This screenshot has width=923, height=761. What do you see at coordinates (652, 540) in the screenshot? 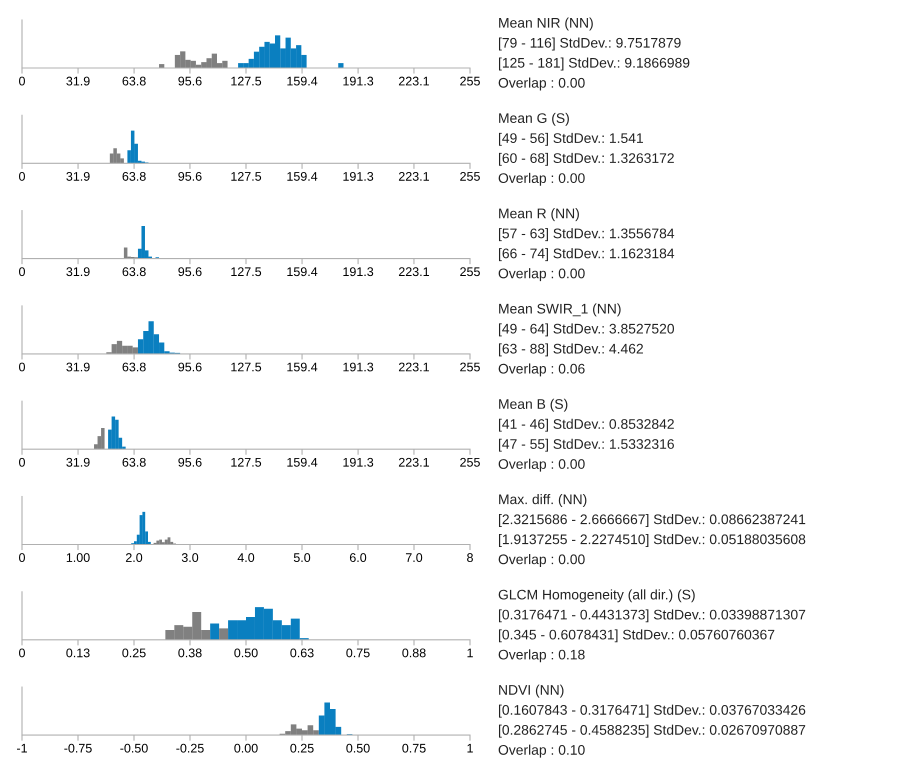
I see `text: [1.9137255 - 2.2274510] StdDev.: 0.05188035608` at bounding box center [652, 540].